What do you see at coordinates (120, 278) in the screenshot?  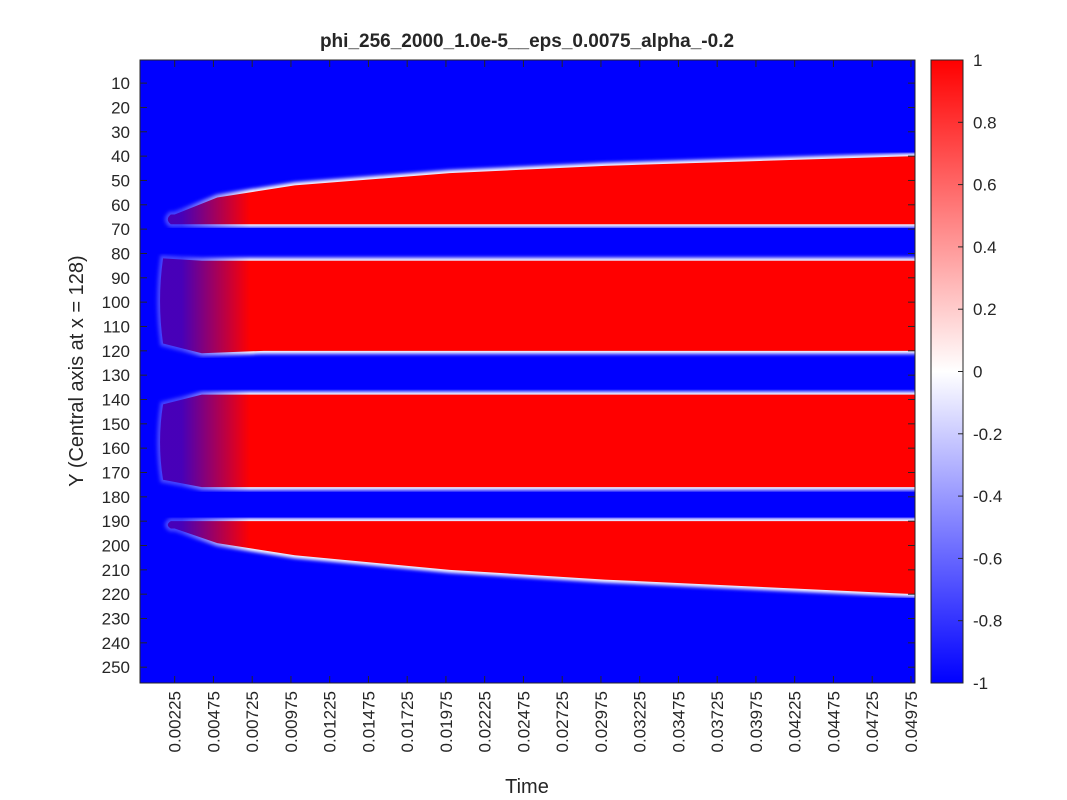 I see `y-tick-label: 90` at bounding box center [120, 278].